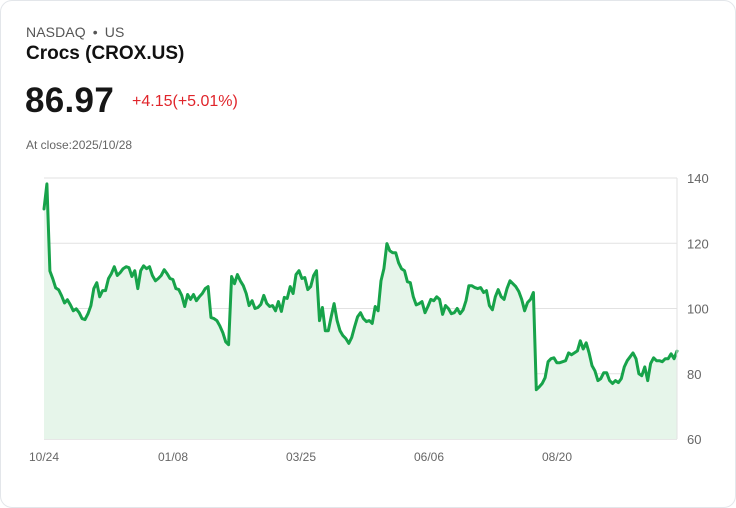 The height and width of the screenshot is (508, 736). I want to click on x-tick-label: 03/25, so click(301, 457).